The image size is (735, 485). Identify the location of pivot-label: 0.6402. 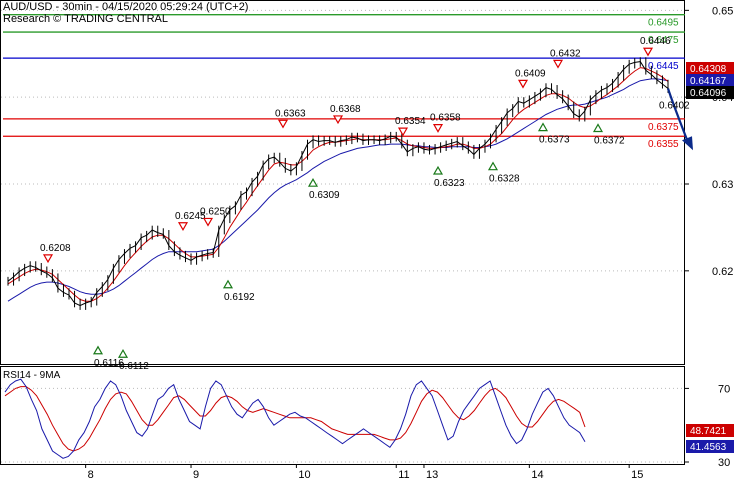
(674, 105).